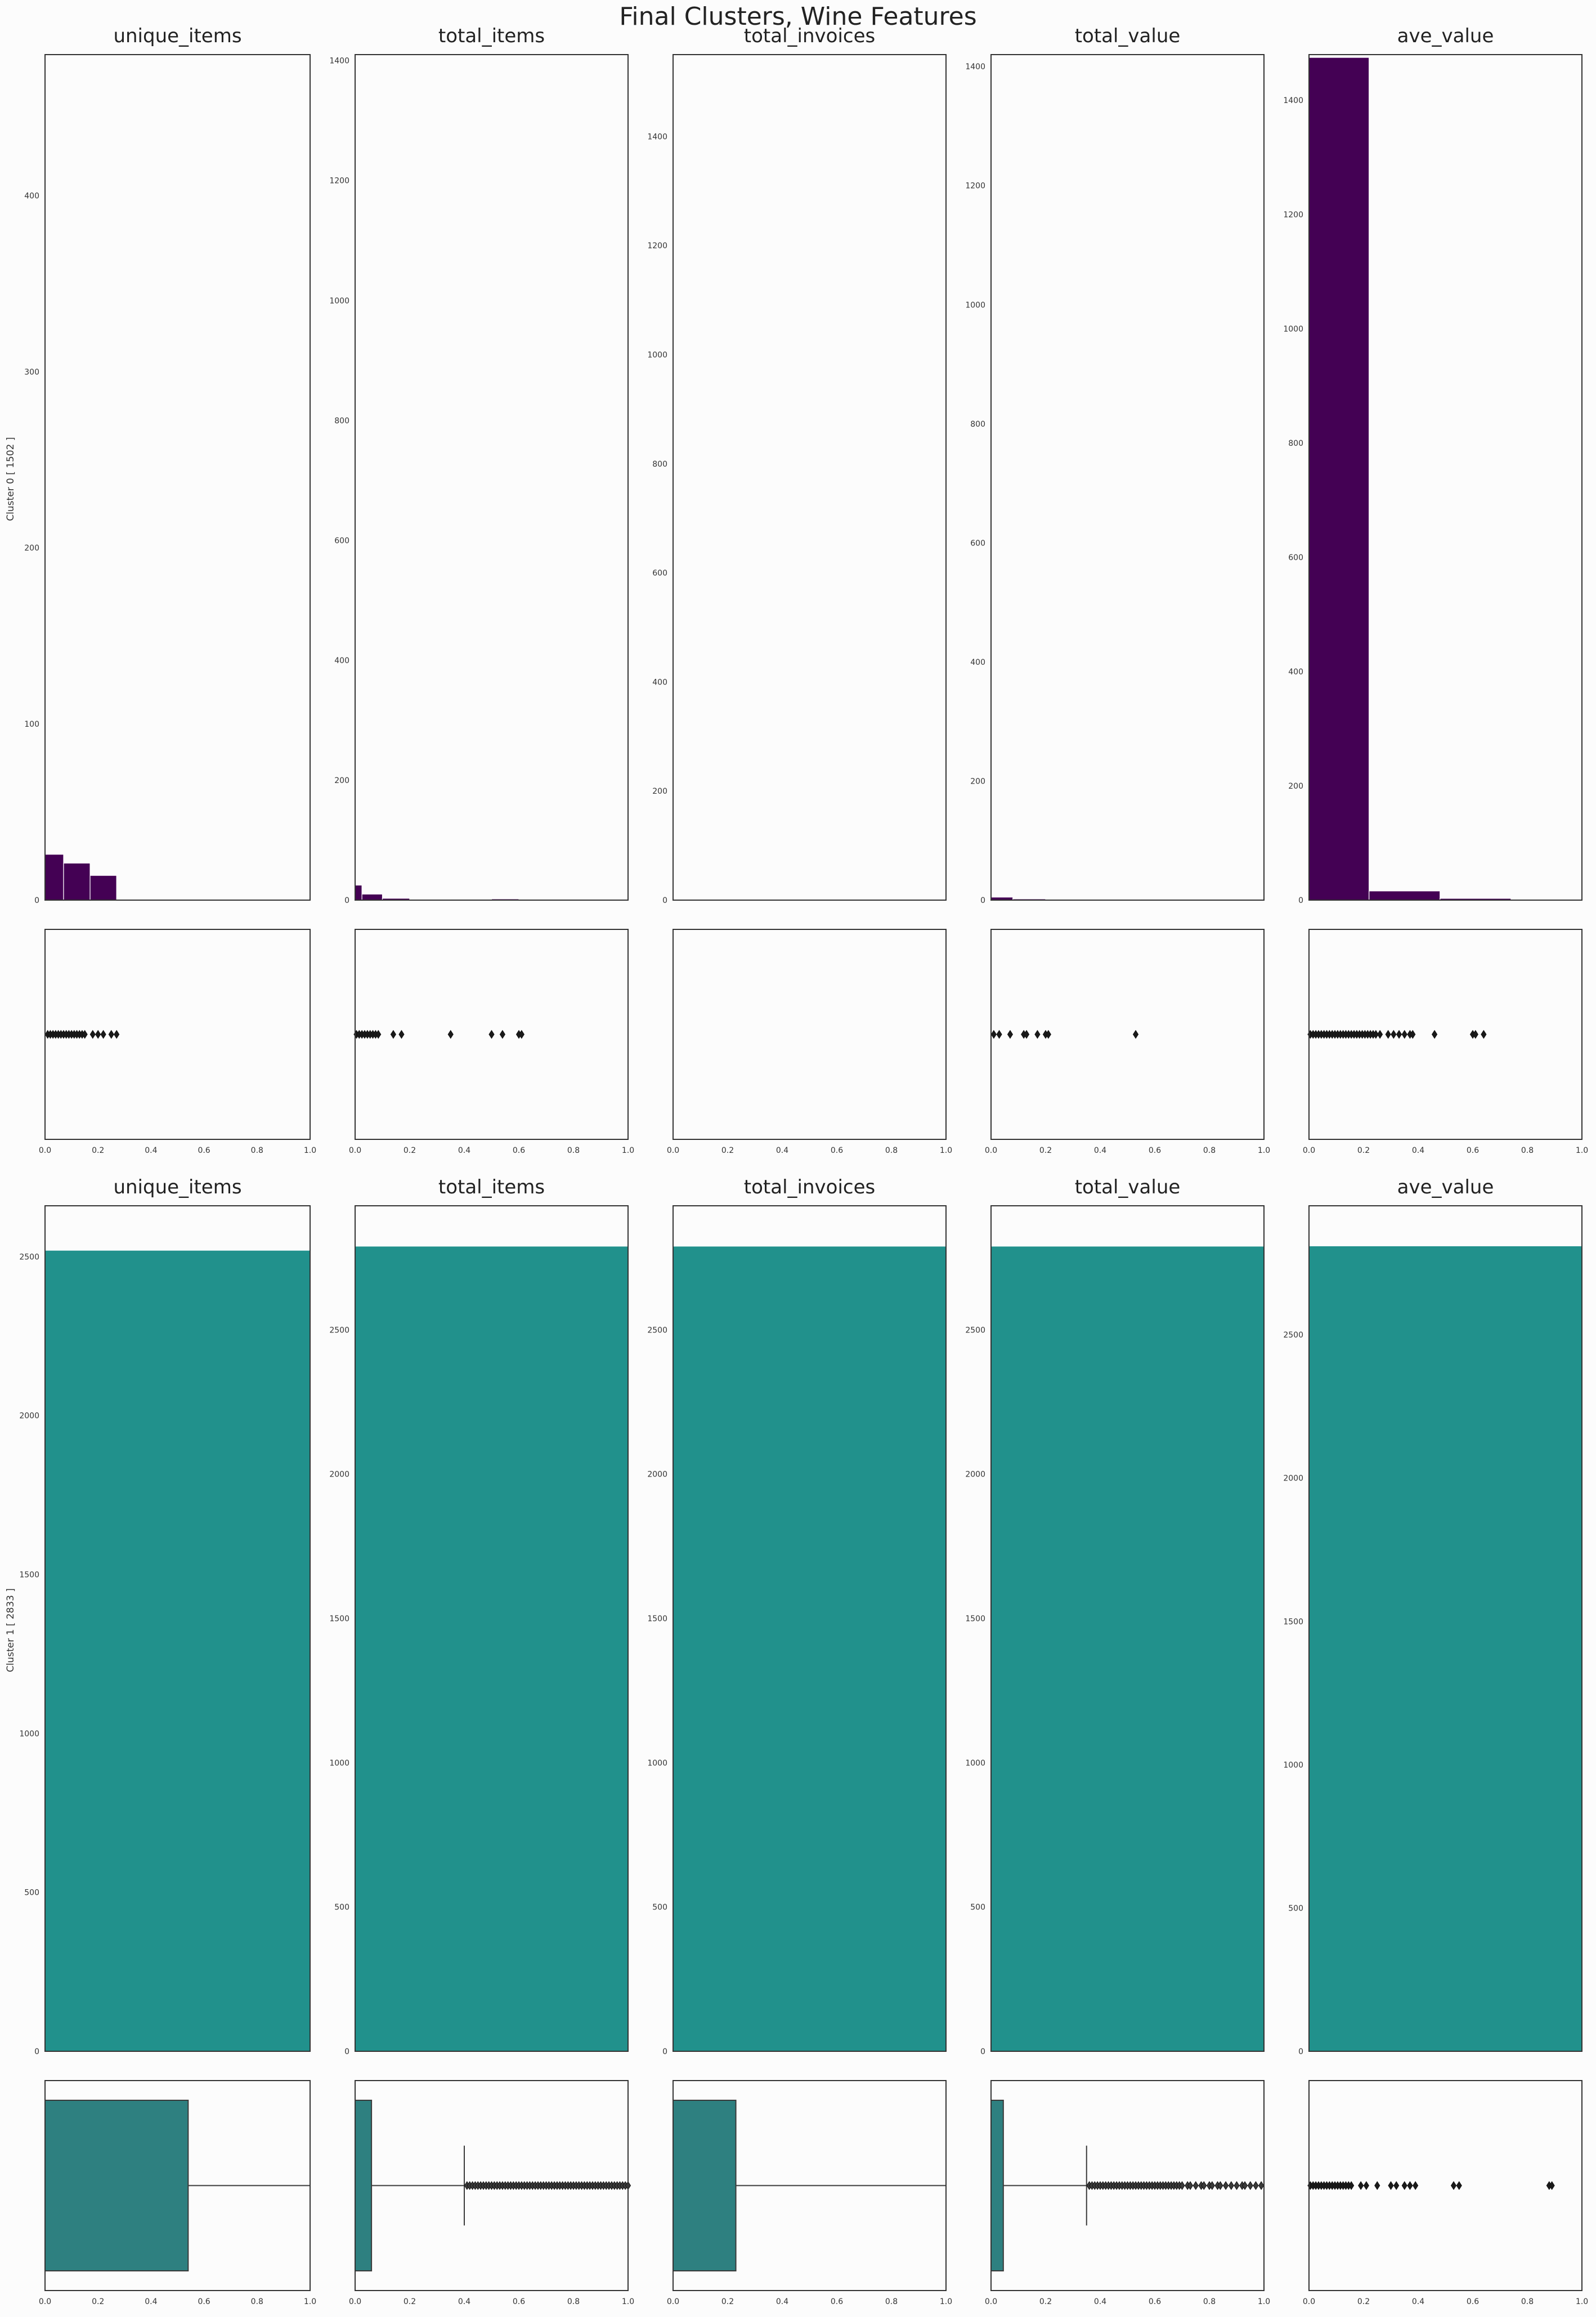 Image resolution: width=1596 pixels, height=2317 pixels. What do you see at coordinates (31, 372) in the screenshot?
I see `y-tick-label: 300` at bounding box center [31, 372].